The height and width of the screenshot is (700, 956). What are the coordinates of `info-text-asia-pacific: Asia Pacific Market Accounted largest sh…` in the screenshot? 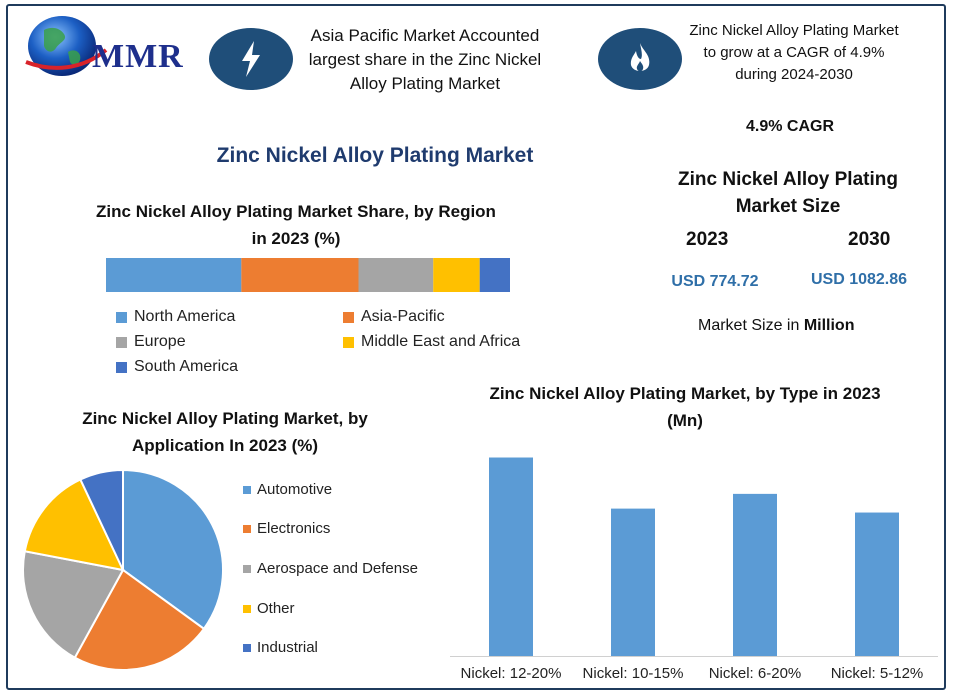 It's located at (425, 59).